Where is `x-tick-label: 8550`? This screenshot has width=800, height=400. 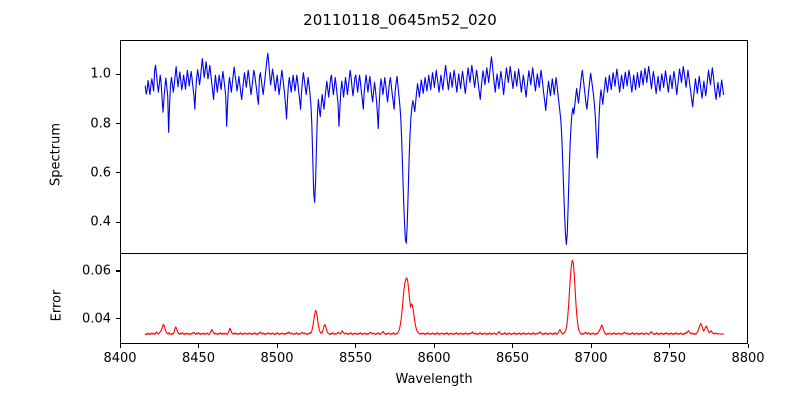
x-tick-label: 8550 is located at coordinates (355, 358).